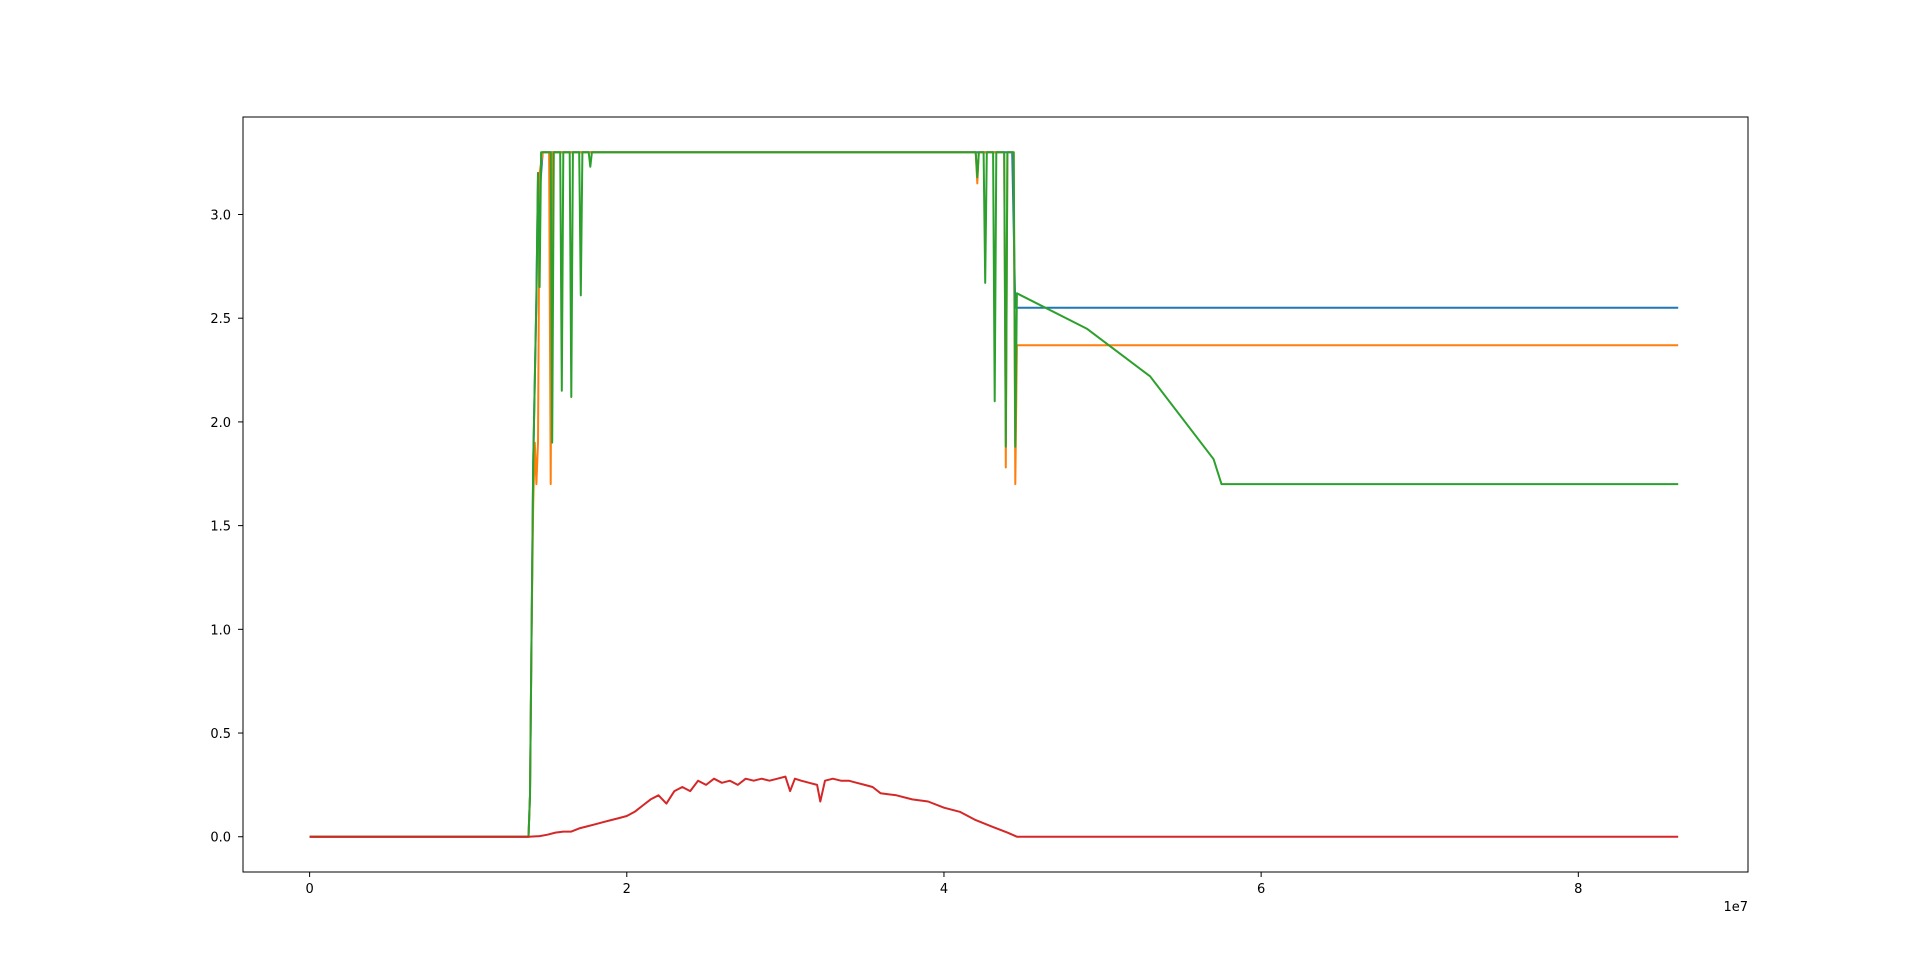  Describe the element at coordinates (220, 630) in the screenshot. I see `y-tick-label: 1.0` at that location.